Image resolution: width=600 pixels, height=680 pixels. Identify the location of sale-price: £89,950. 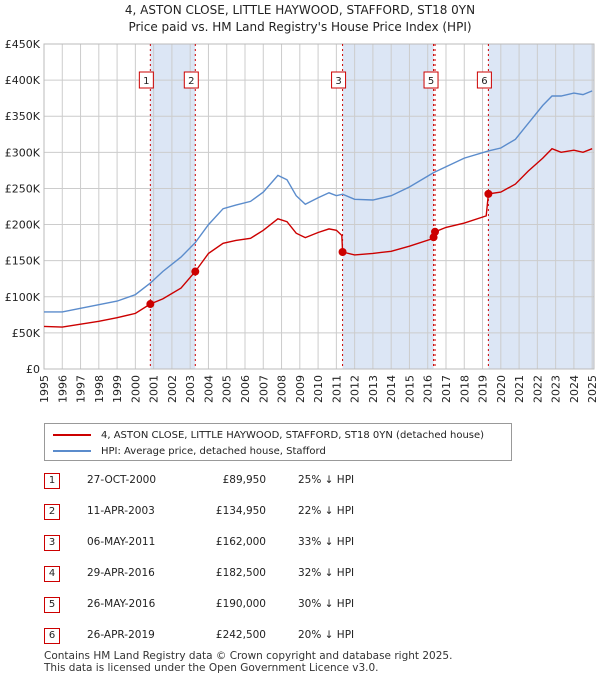
(244, 480).